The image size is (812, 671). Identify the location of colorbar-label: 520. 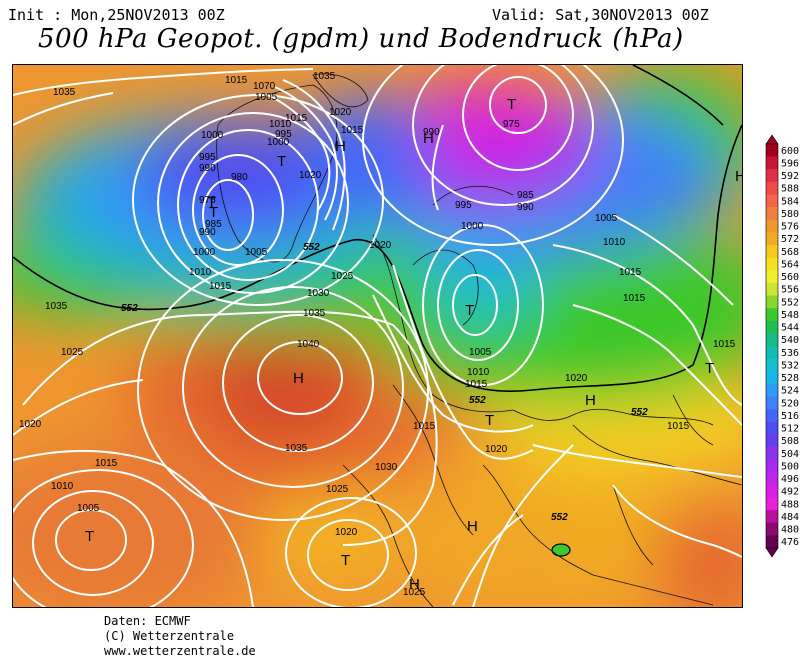
(790, 403).